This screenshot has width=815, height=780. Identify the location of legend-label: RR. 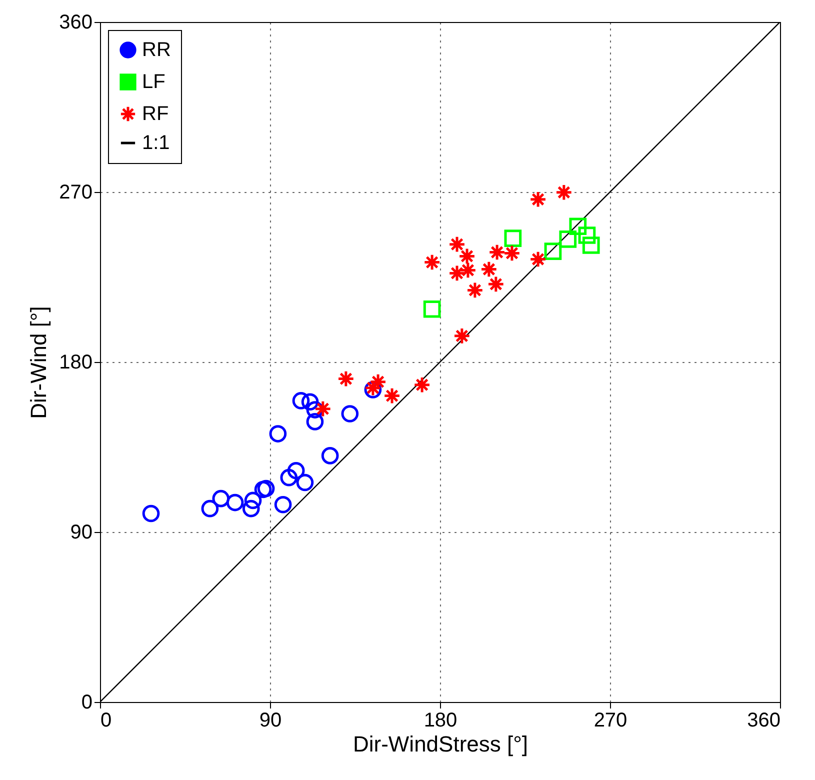
(156, 50).